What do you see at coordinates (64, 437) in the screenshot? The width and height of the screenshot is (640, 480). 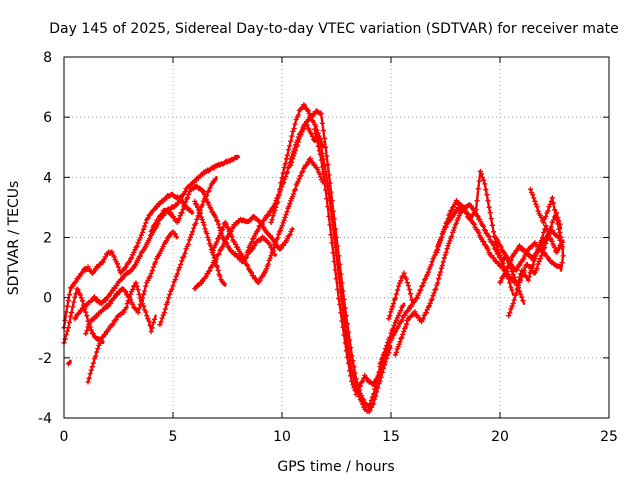 I see `x-tick-label: 0` at bounding box center [64, 437].